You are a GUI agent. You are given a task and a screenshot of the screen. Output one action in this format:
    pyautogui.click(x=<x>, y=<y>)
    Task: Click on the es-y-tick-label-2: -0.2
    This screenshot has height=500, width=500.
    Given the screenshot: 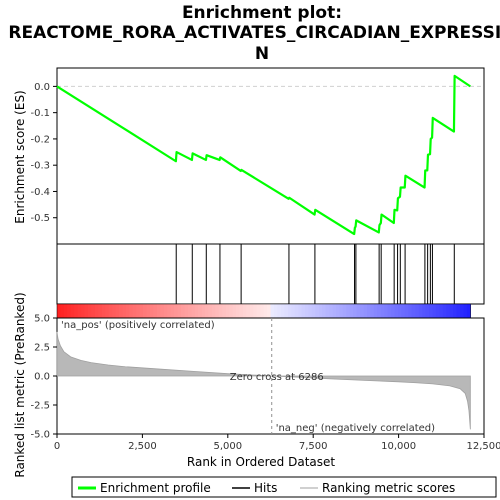 What is the action you would take?
    pyautogui.click(x=40, y=139)
    